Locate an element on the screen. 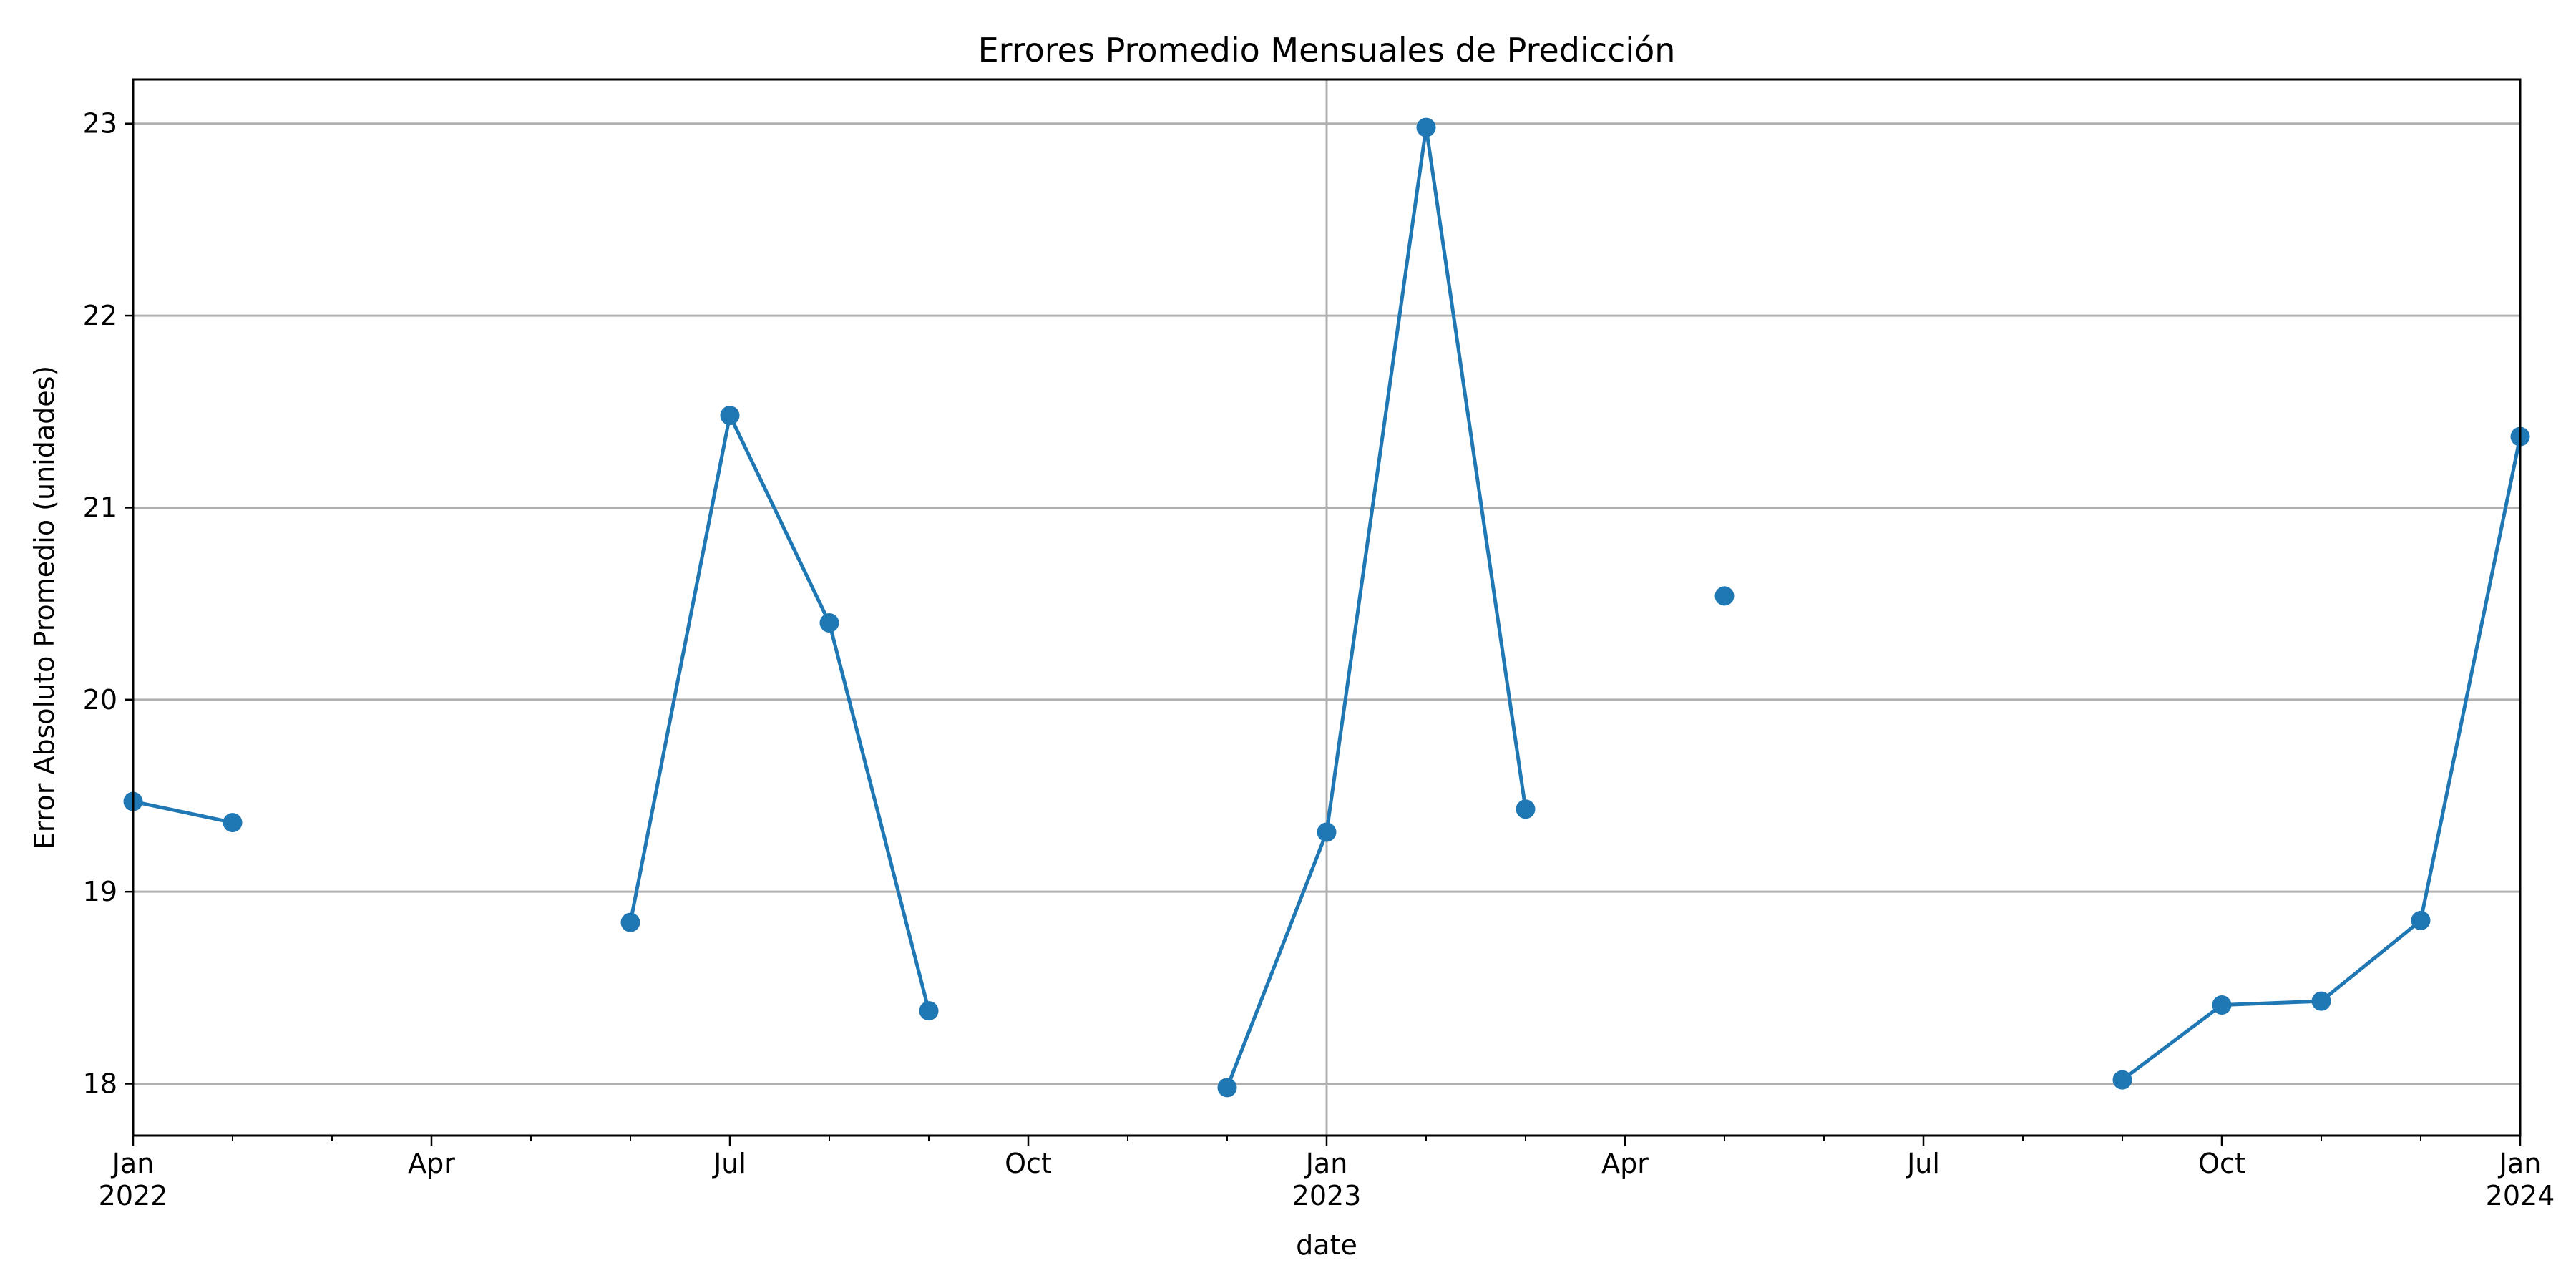 This screenshot has height=1288, width=2576. y-tick-label: 18 is located at coordinates (100, 1084).